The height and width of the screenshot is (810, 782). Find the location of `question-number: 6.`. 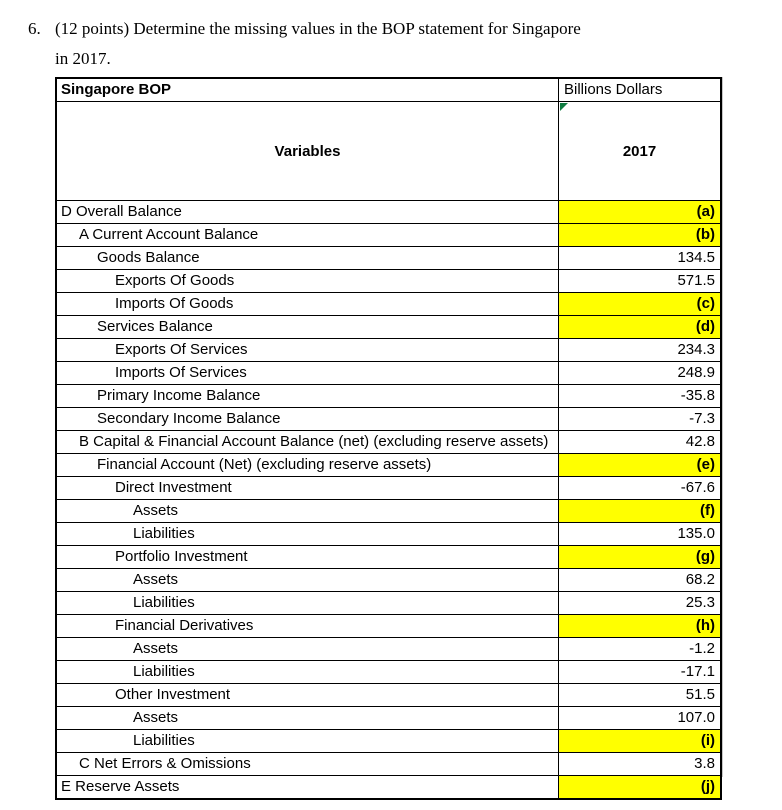

question-number: 6. is located at coordinates (34, 28).